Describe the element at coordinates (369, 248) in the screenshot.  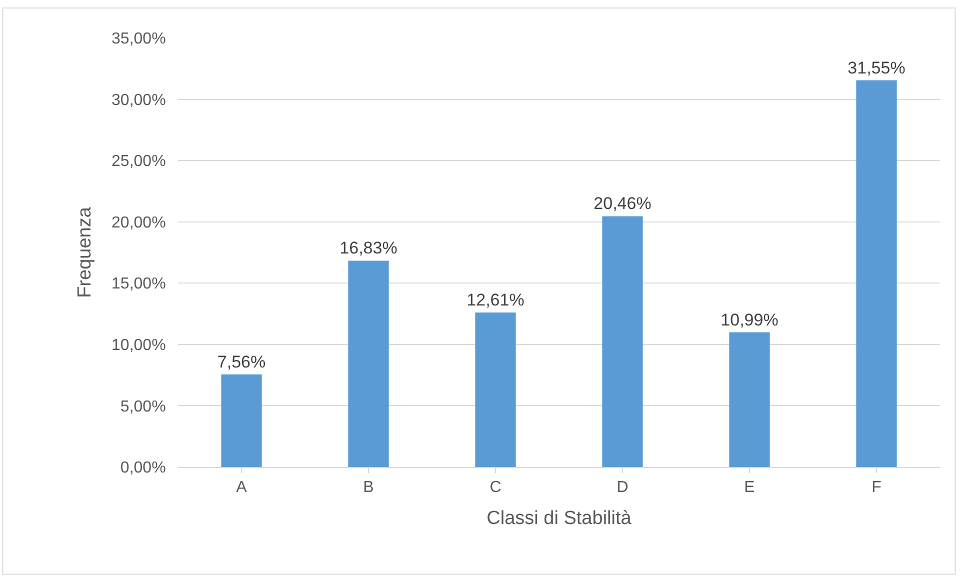
I see `data-label: 16,83%` at that location.